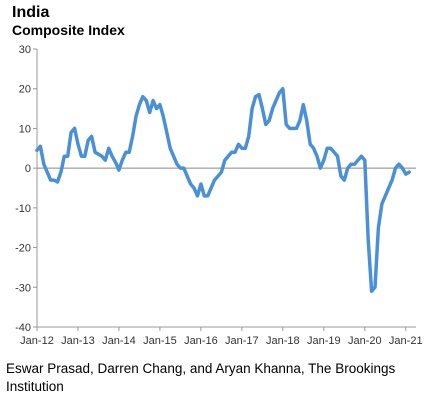 This screenshot has height=406, width=439. What do you see at coordinates (37, 341) in the screenshot?
I see `x-tick-label: Jan-12` at bounding box center [37, 341].